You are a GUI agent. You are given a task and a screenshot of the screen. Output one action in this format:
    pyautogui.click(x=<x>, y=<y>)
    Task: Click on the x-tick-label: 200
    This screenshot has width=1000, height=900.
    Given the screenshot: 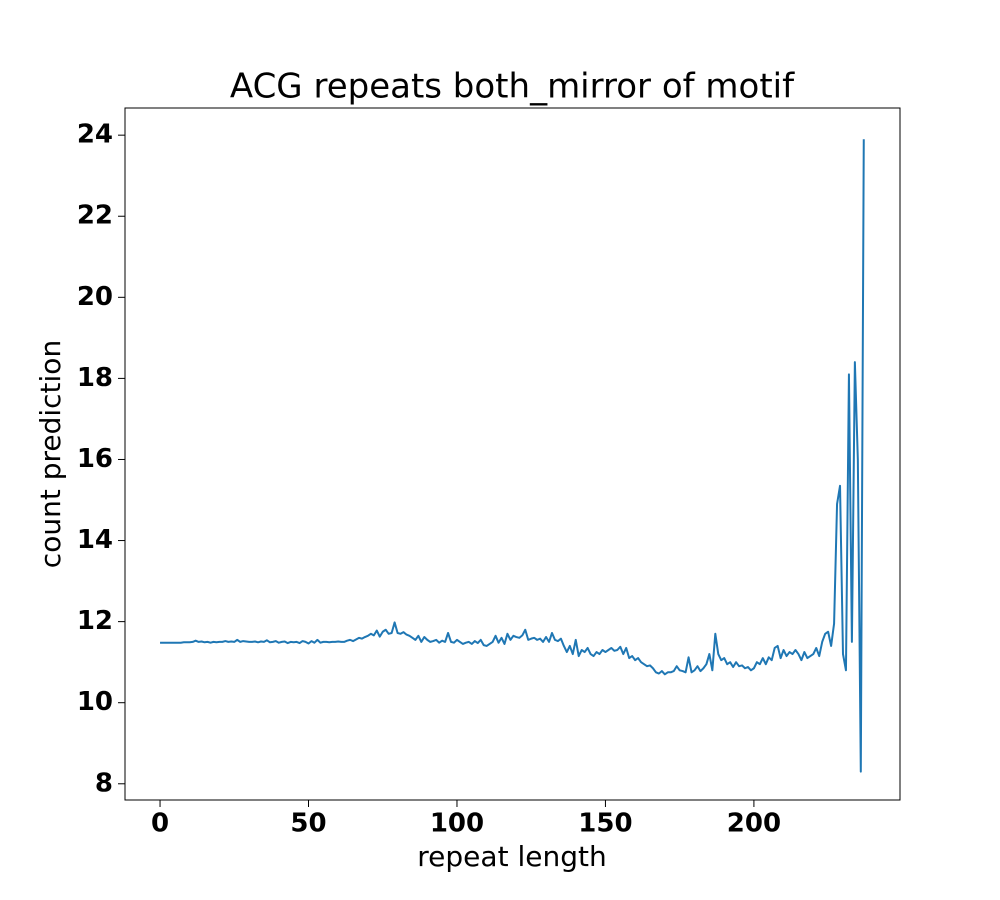 What is the action you would take?
    pyautogui.click(x=754, y=824)
    